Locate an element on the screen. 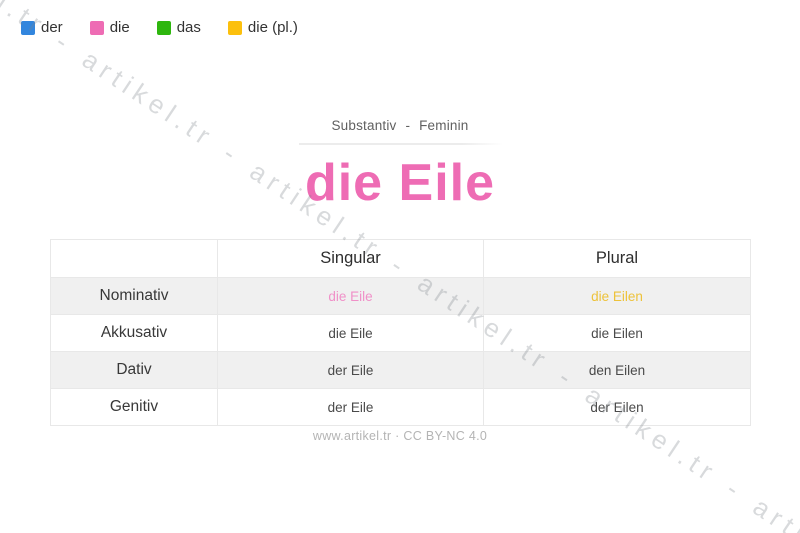 Image resolution: width=800 pixels, height=533 pixels. table-header-row: Singular Plural is located at coordinates (400, 258).